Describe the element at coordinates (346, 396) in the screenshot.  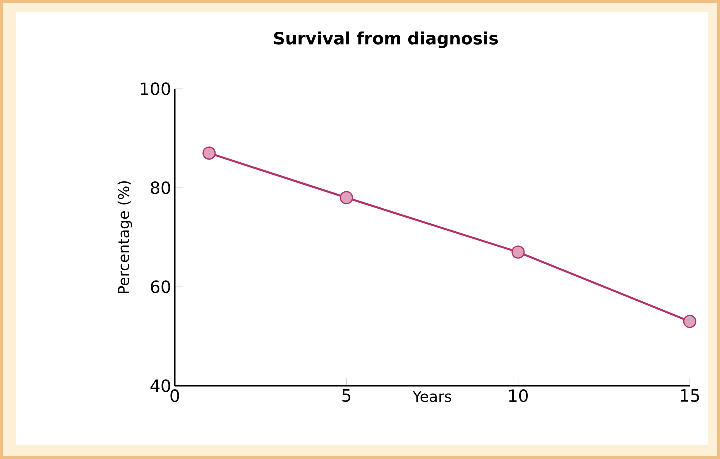
I see `x-tick-label: 5` at that location.